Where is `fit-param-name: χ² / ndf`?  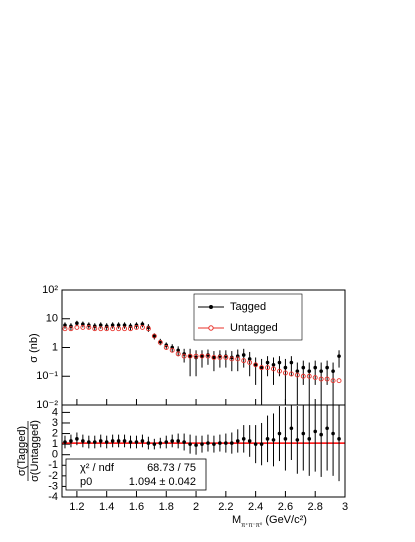
fit-param-name: χ² / ndf is located at coordinates (97, 468).